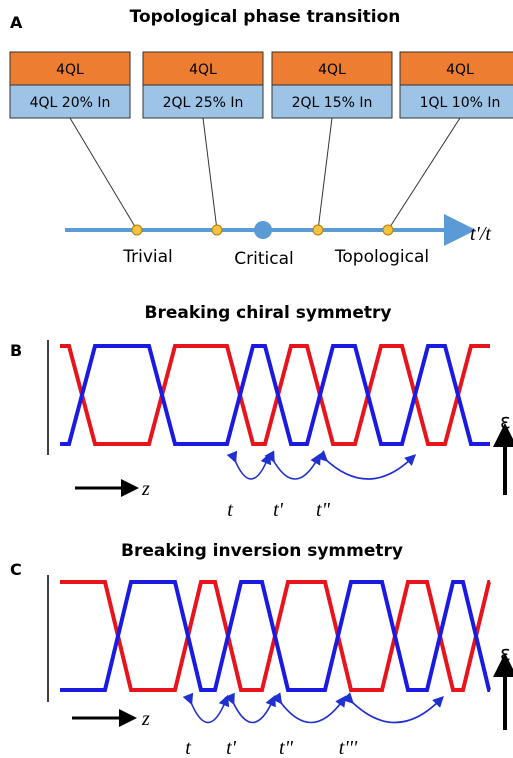 The image size is (513, 758). I want to click on hopping-label: t''', so click(348, 747).